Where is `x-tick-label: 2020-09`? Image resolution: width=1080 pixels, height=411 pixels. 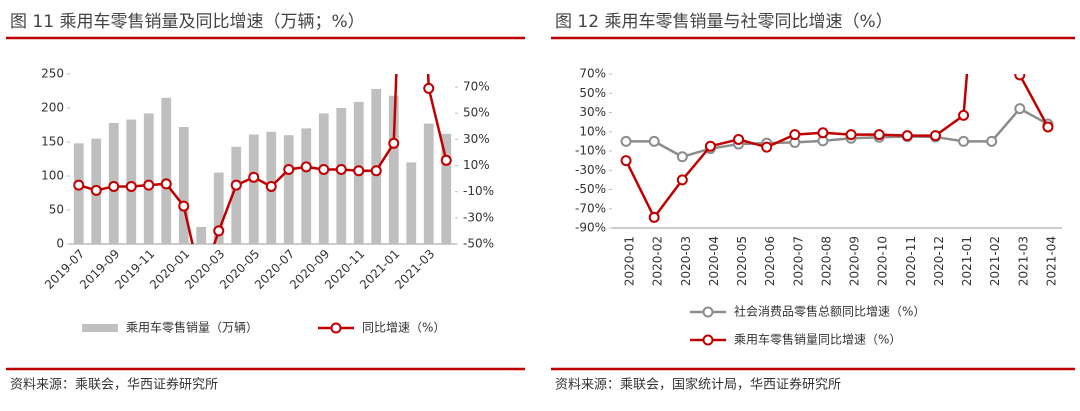
x-tick-label: 2020-09 is located at coordinates (855, 261).